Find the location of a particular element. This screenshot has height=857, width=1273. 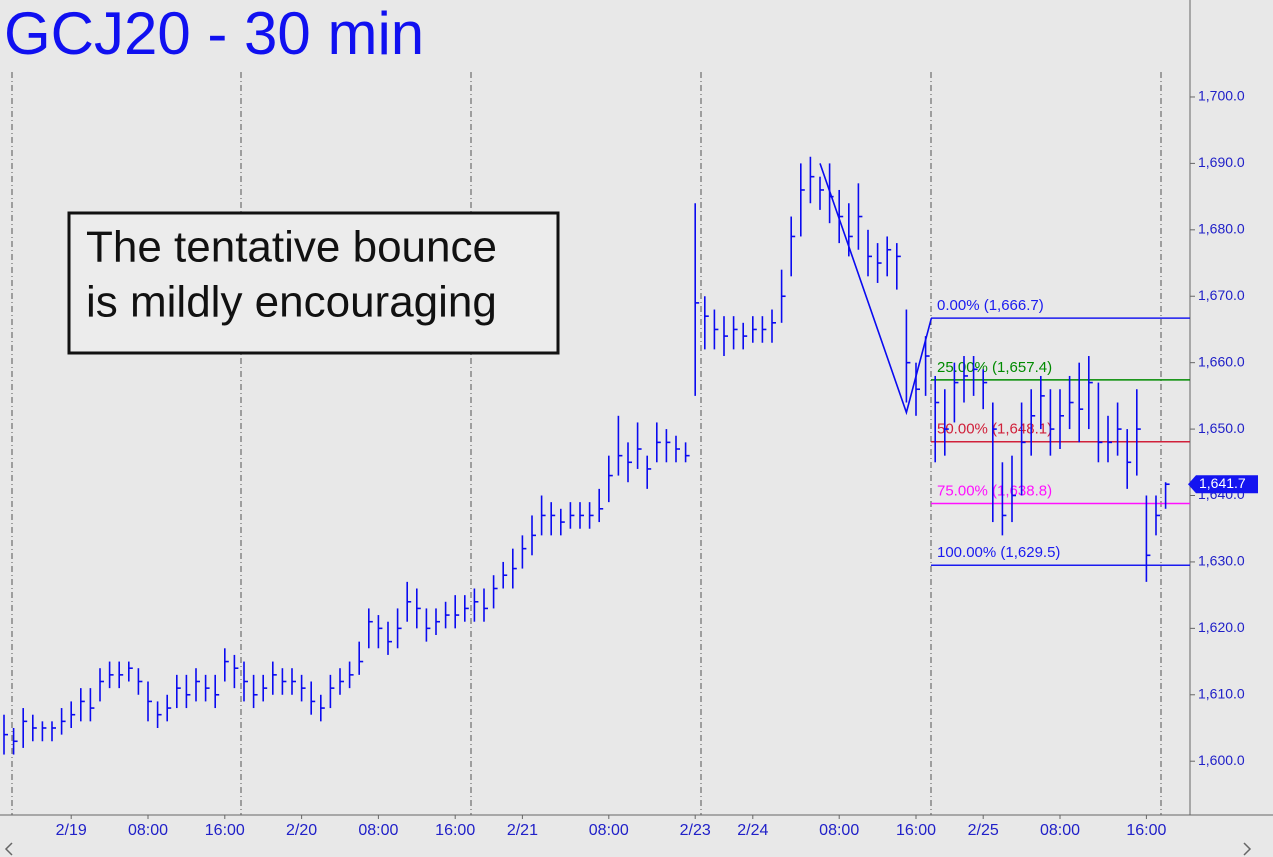

x-tick-label: 2/21 is located at coordinates (522, 830).